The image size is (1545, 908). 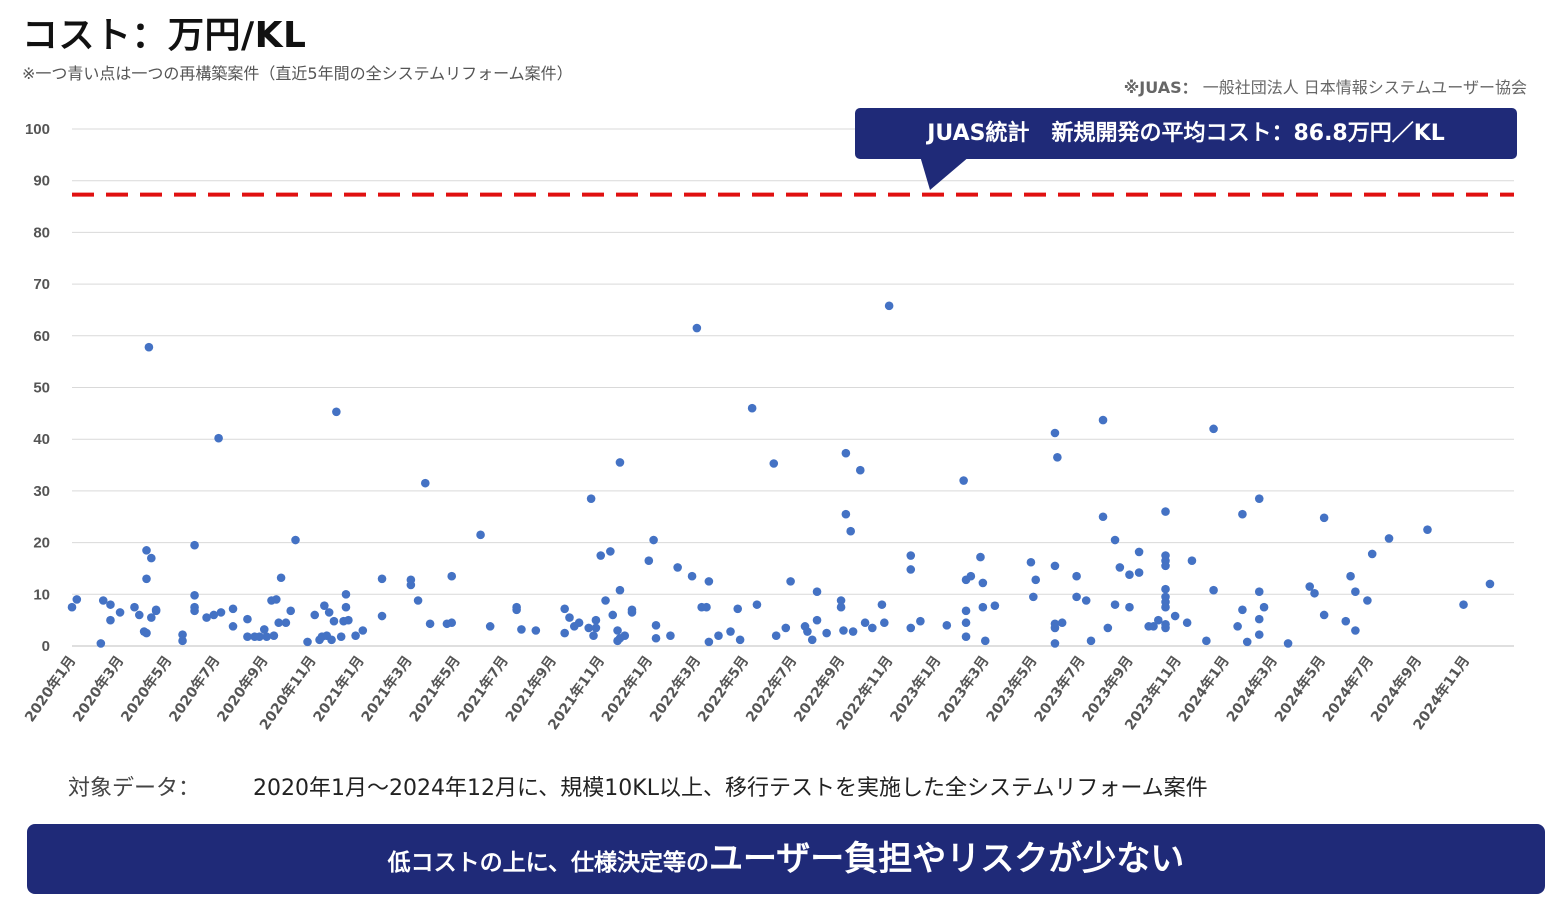 What do you see at coordinates (1186, 133) in the screenshot?
I see `average-cost-callout: JUAS統計 新規開発の平均コスト：86.8万円／KL` at bounding box center [1186, 133].